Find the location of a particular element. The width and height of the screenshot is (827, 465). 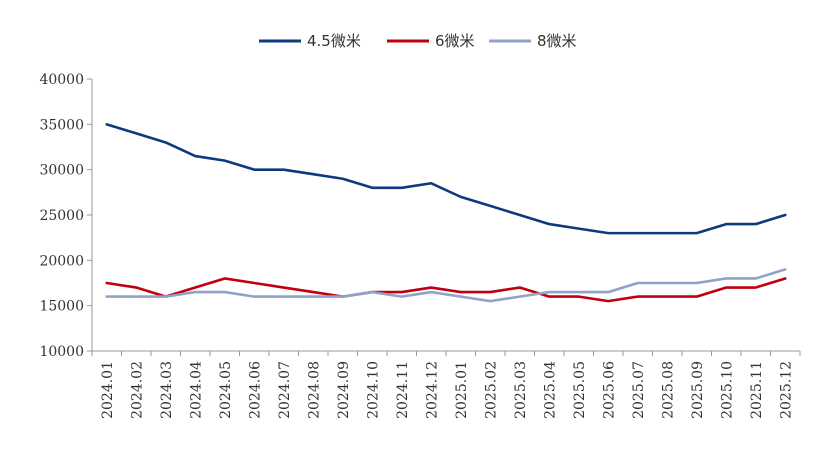

x-tick-label: 2025.07 is located at coordinates (639, 390).